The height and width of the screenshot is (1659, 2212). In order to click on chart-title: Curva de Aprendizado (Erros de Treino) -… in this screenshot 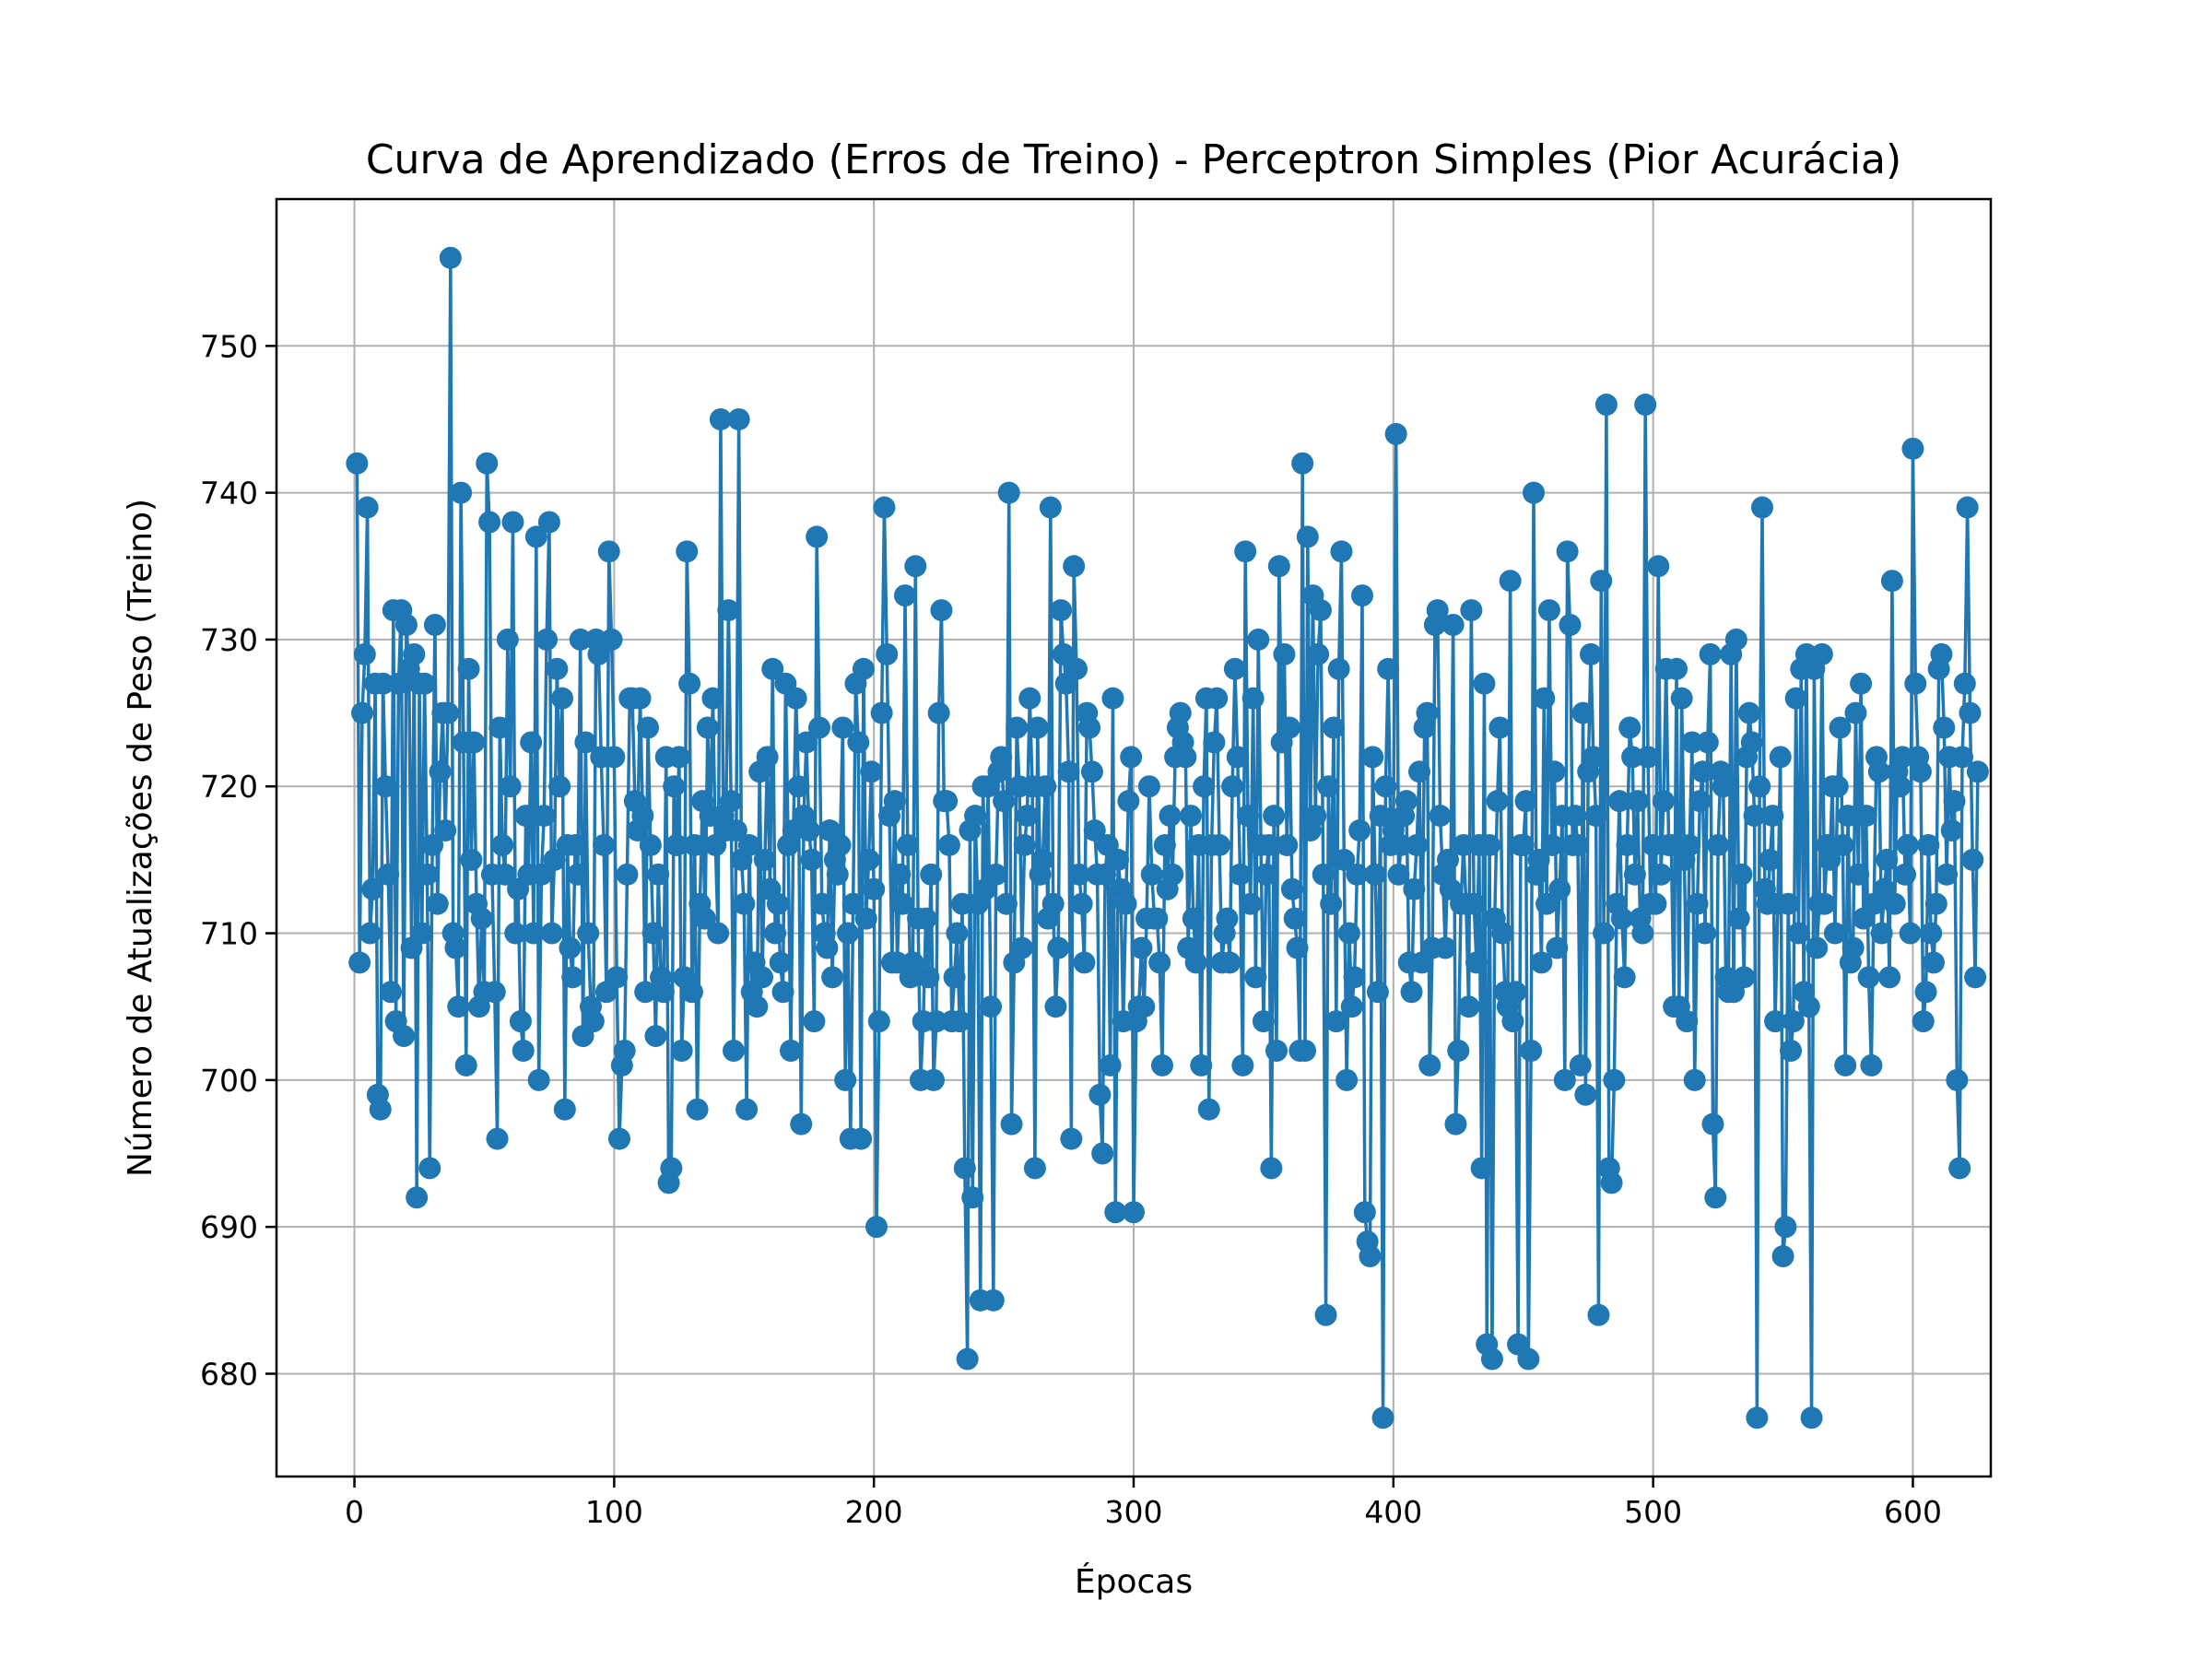, I will do `click(1133, 159)`.